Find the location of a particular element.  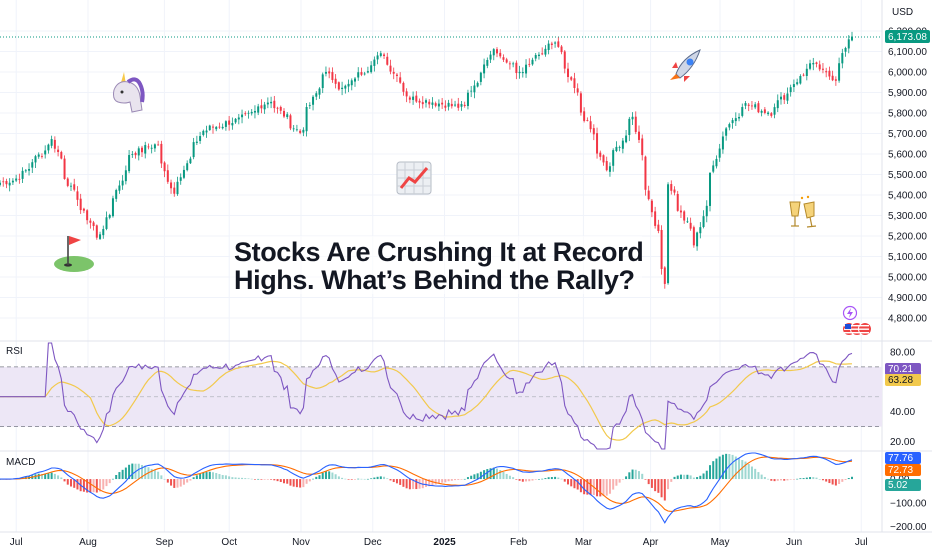

headline-line-2: Highs. What’s Behind the Rally? is located at coordinates (434, 280).